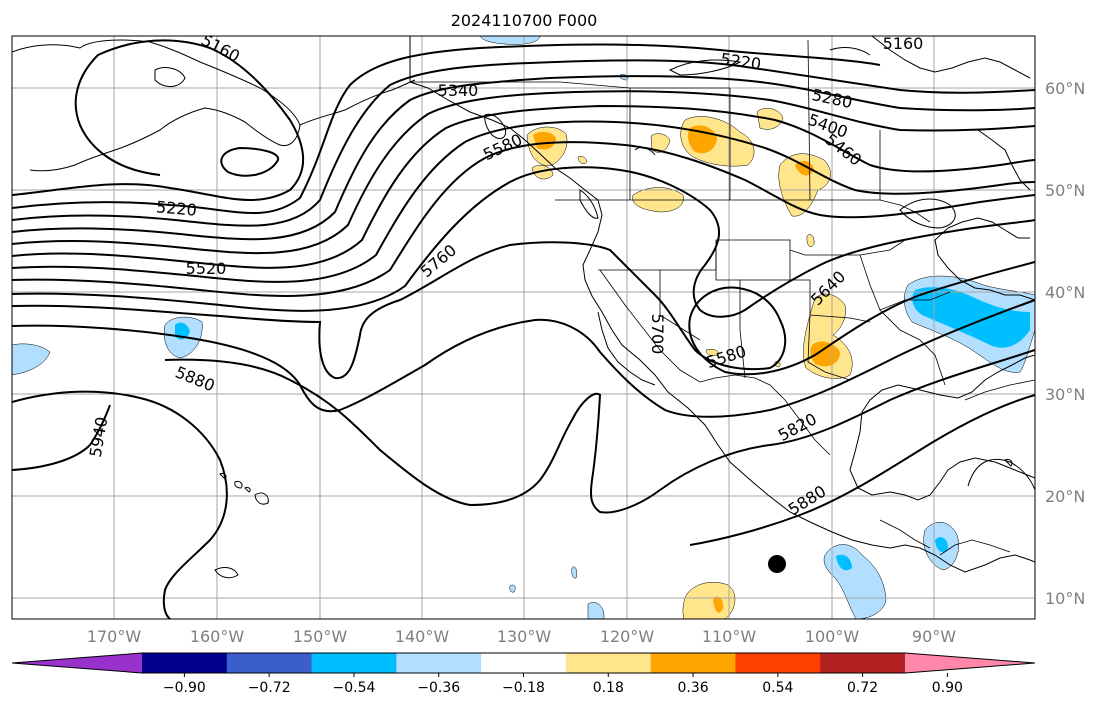 This screenshot has height=712, width=1105. Describe the element at coordinates (608, 688) in the screenshot. I see `colorbar-tick-label: 0.18` at that location.